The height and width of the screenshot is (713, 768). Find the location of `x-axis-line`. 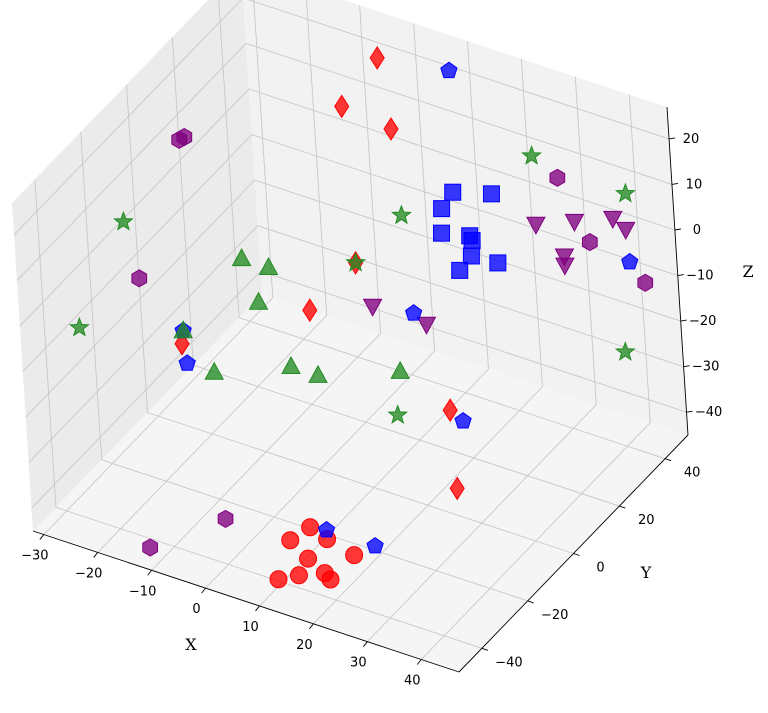

x-axis-line is located at coordinates (246, 601).